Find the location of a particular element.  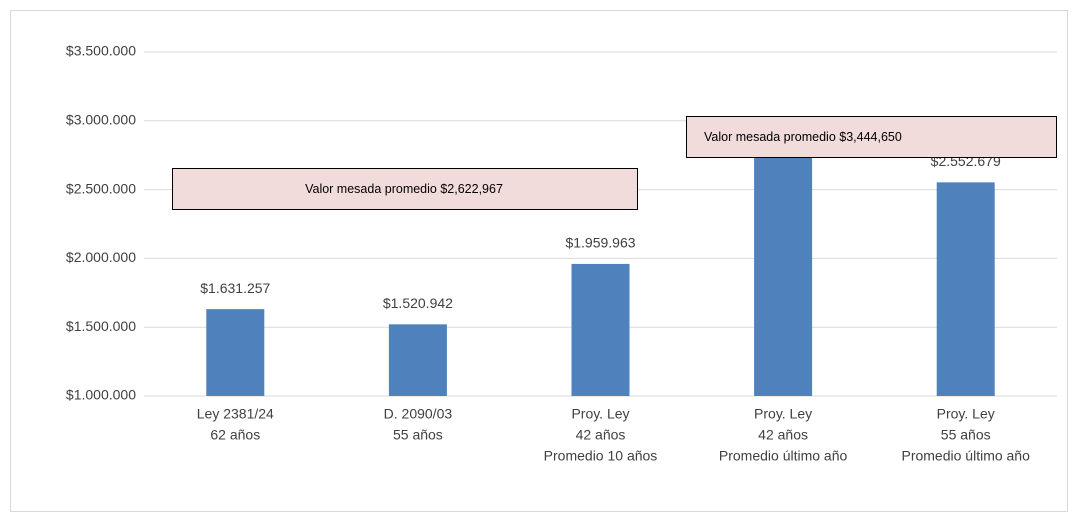

x-tick-label: Ley 2381/24 is located at coordinates (235, 414).